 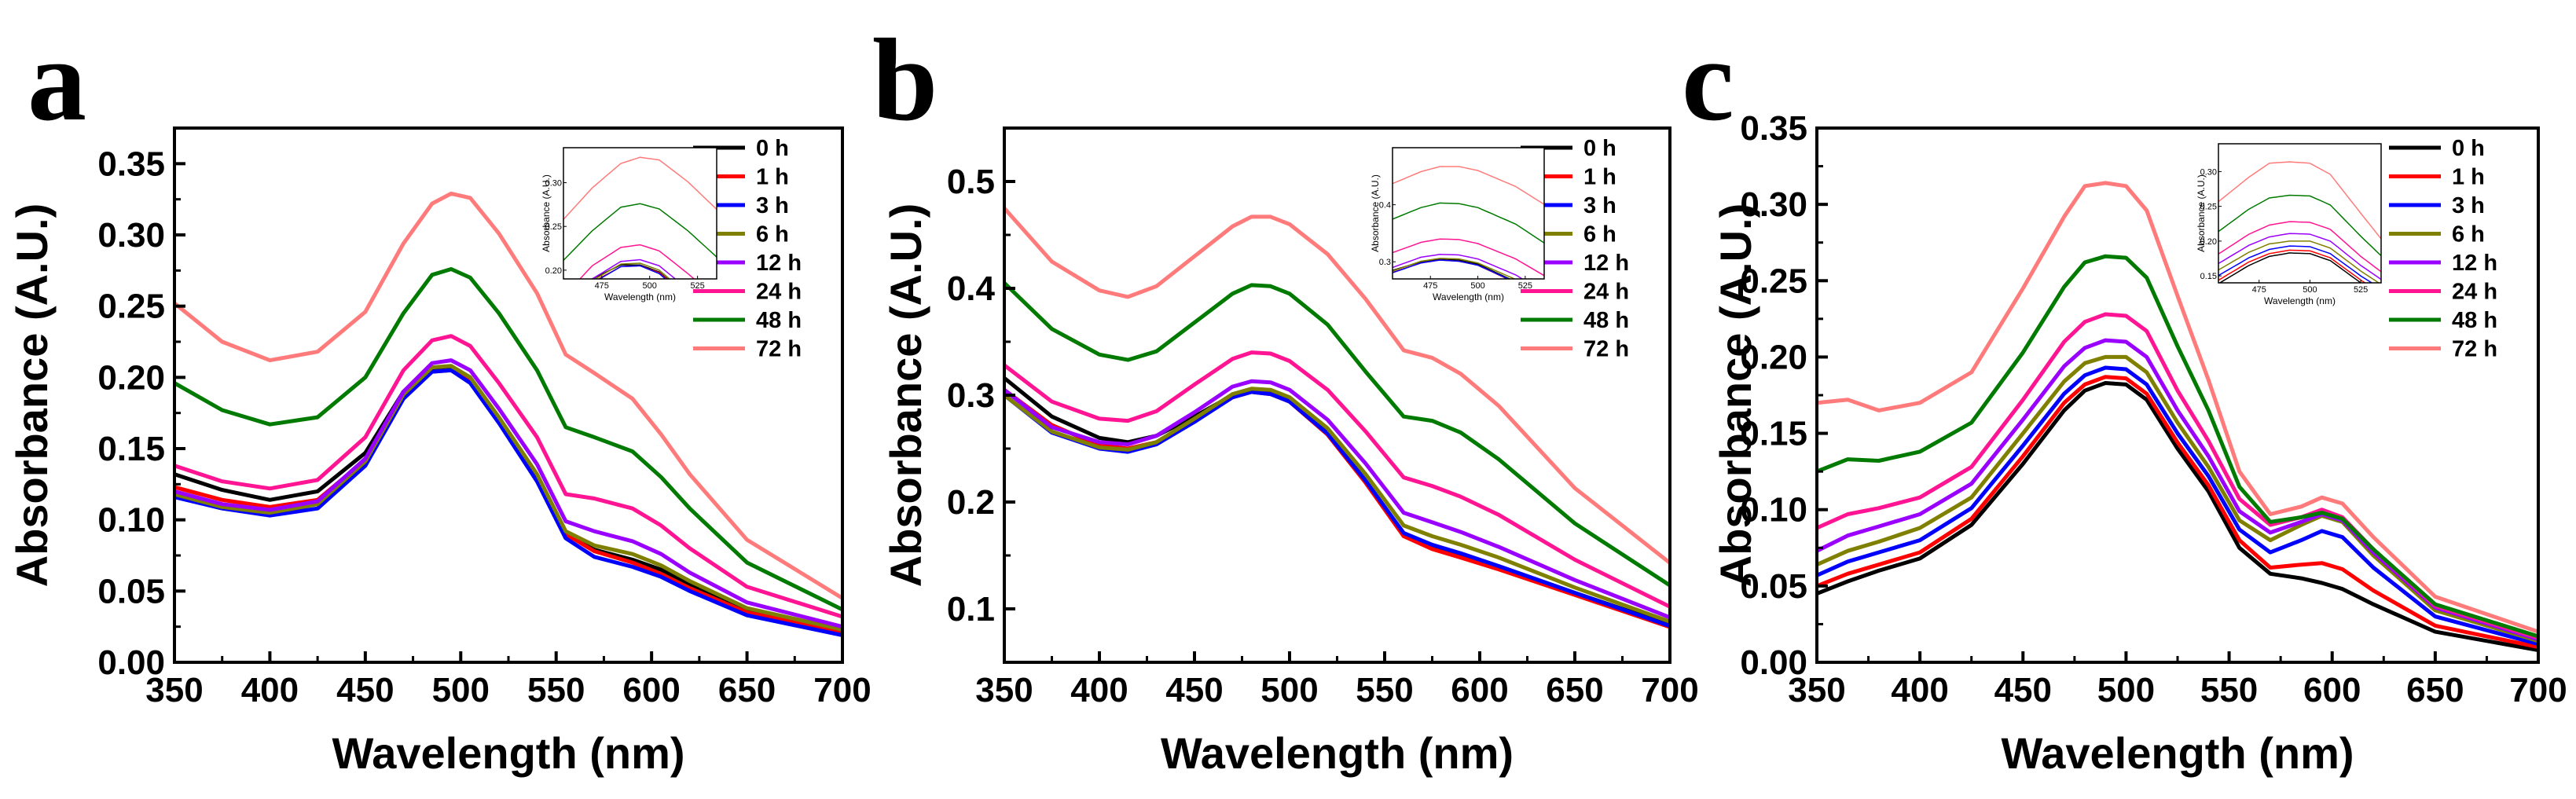 I want to click on y-tick-label: 0.10, so click(x=1774, y=511).